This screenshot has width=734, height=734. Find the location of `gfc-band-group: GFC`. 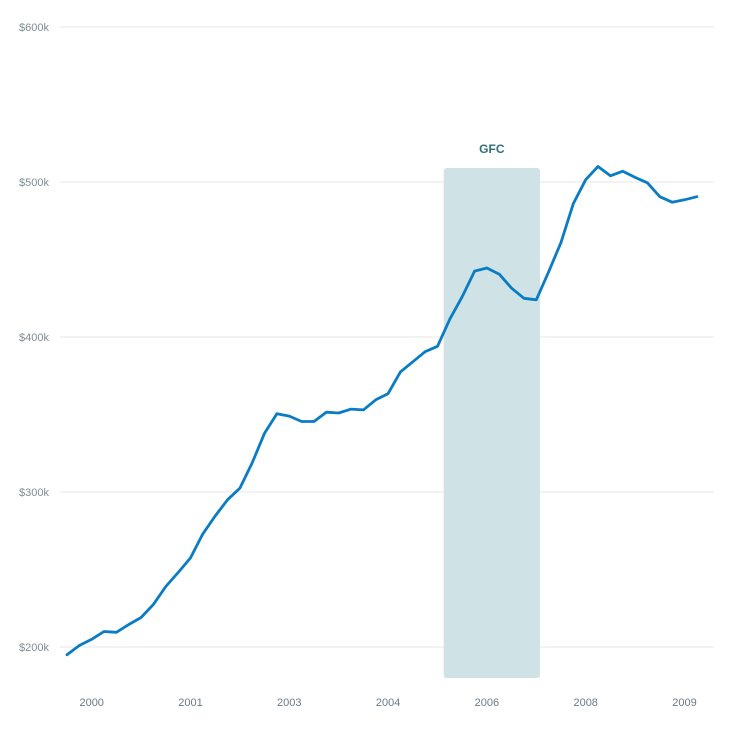

gfc-band-group: GFC is located at coordinates (492, 410).